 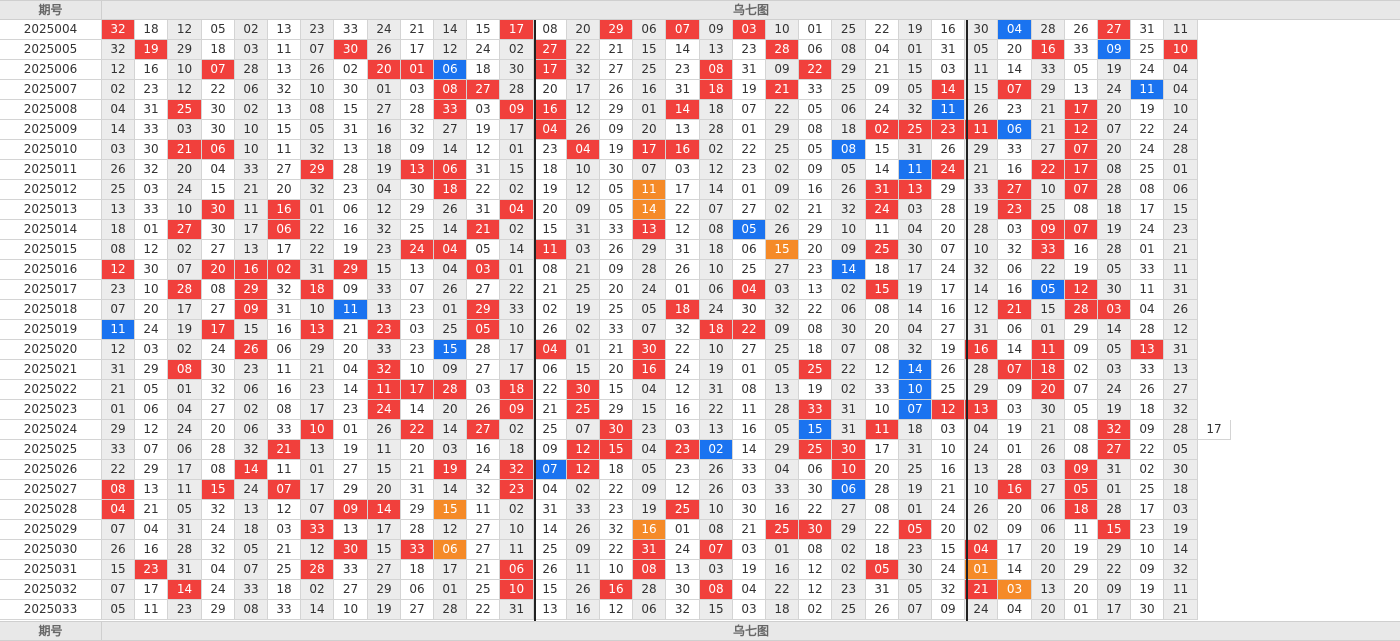 What do you see at coordinates (51, 590) in the screenshot?
I see `period-cell: 2025032` at bounding box center [51, 590].